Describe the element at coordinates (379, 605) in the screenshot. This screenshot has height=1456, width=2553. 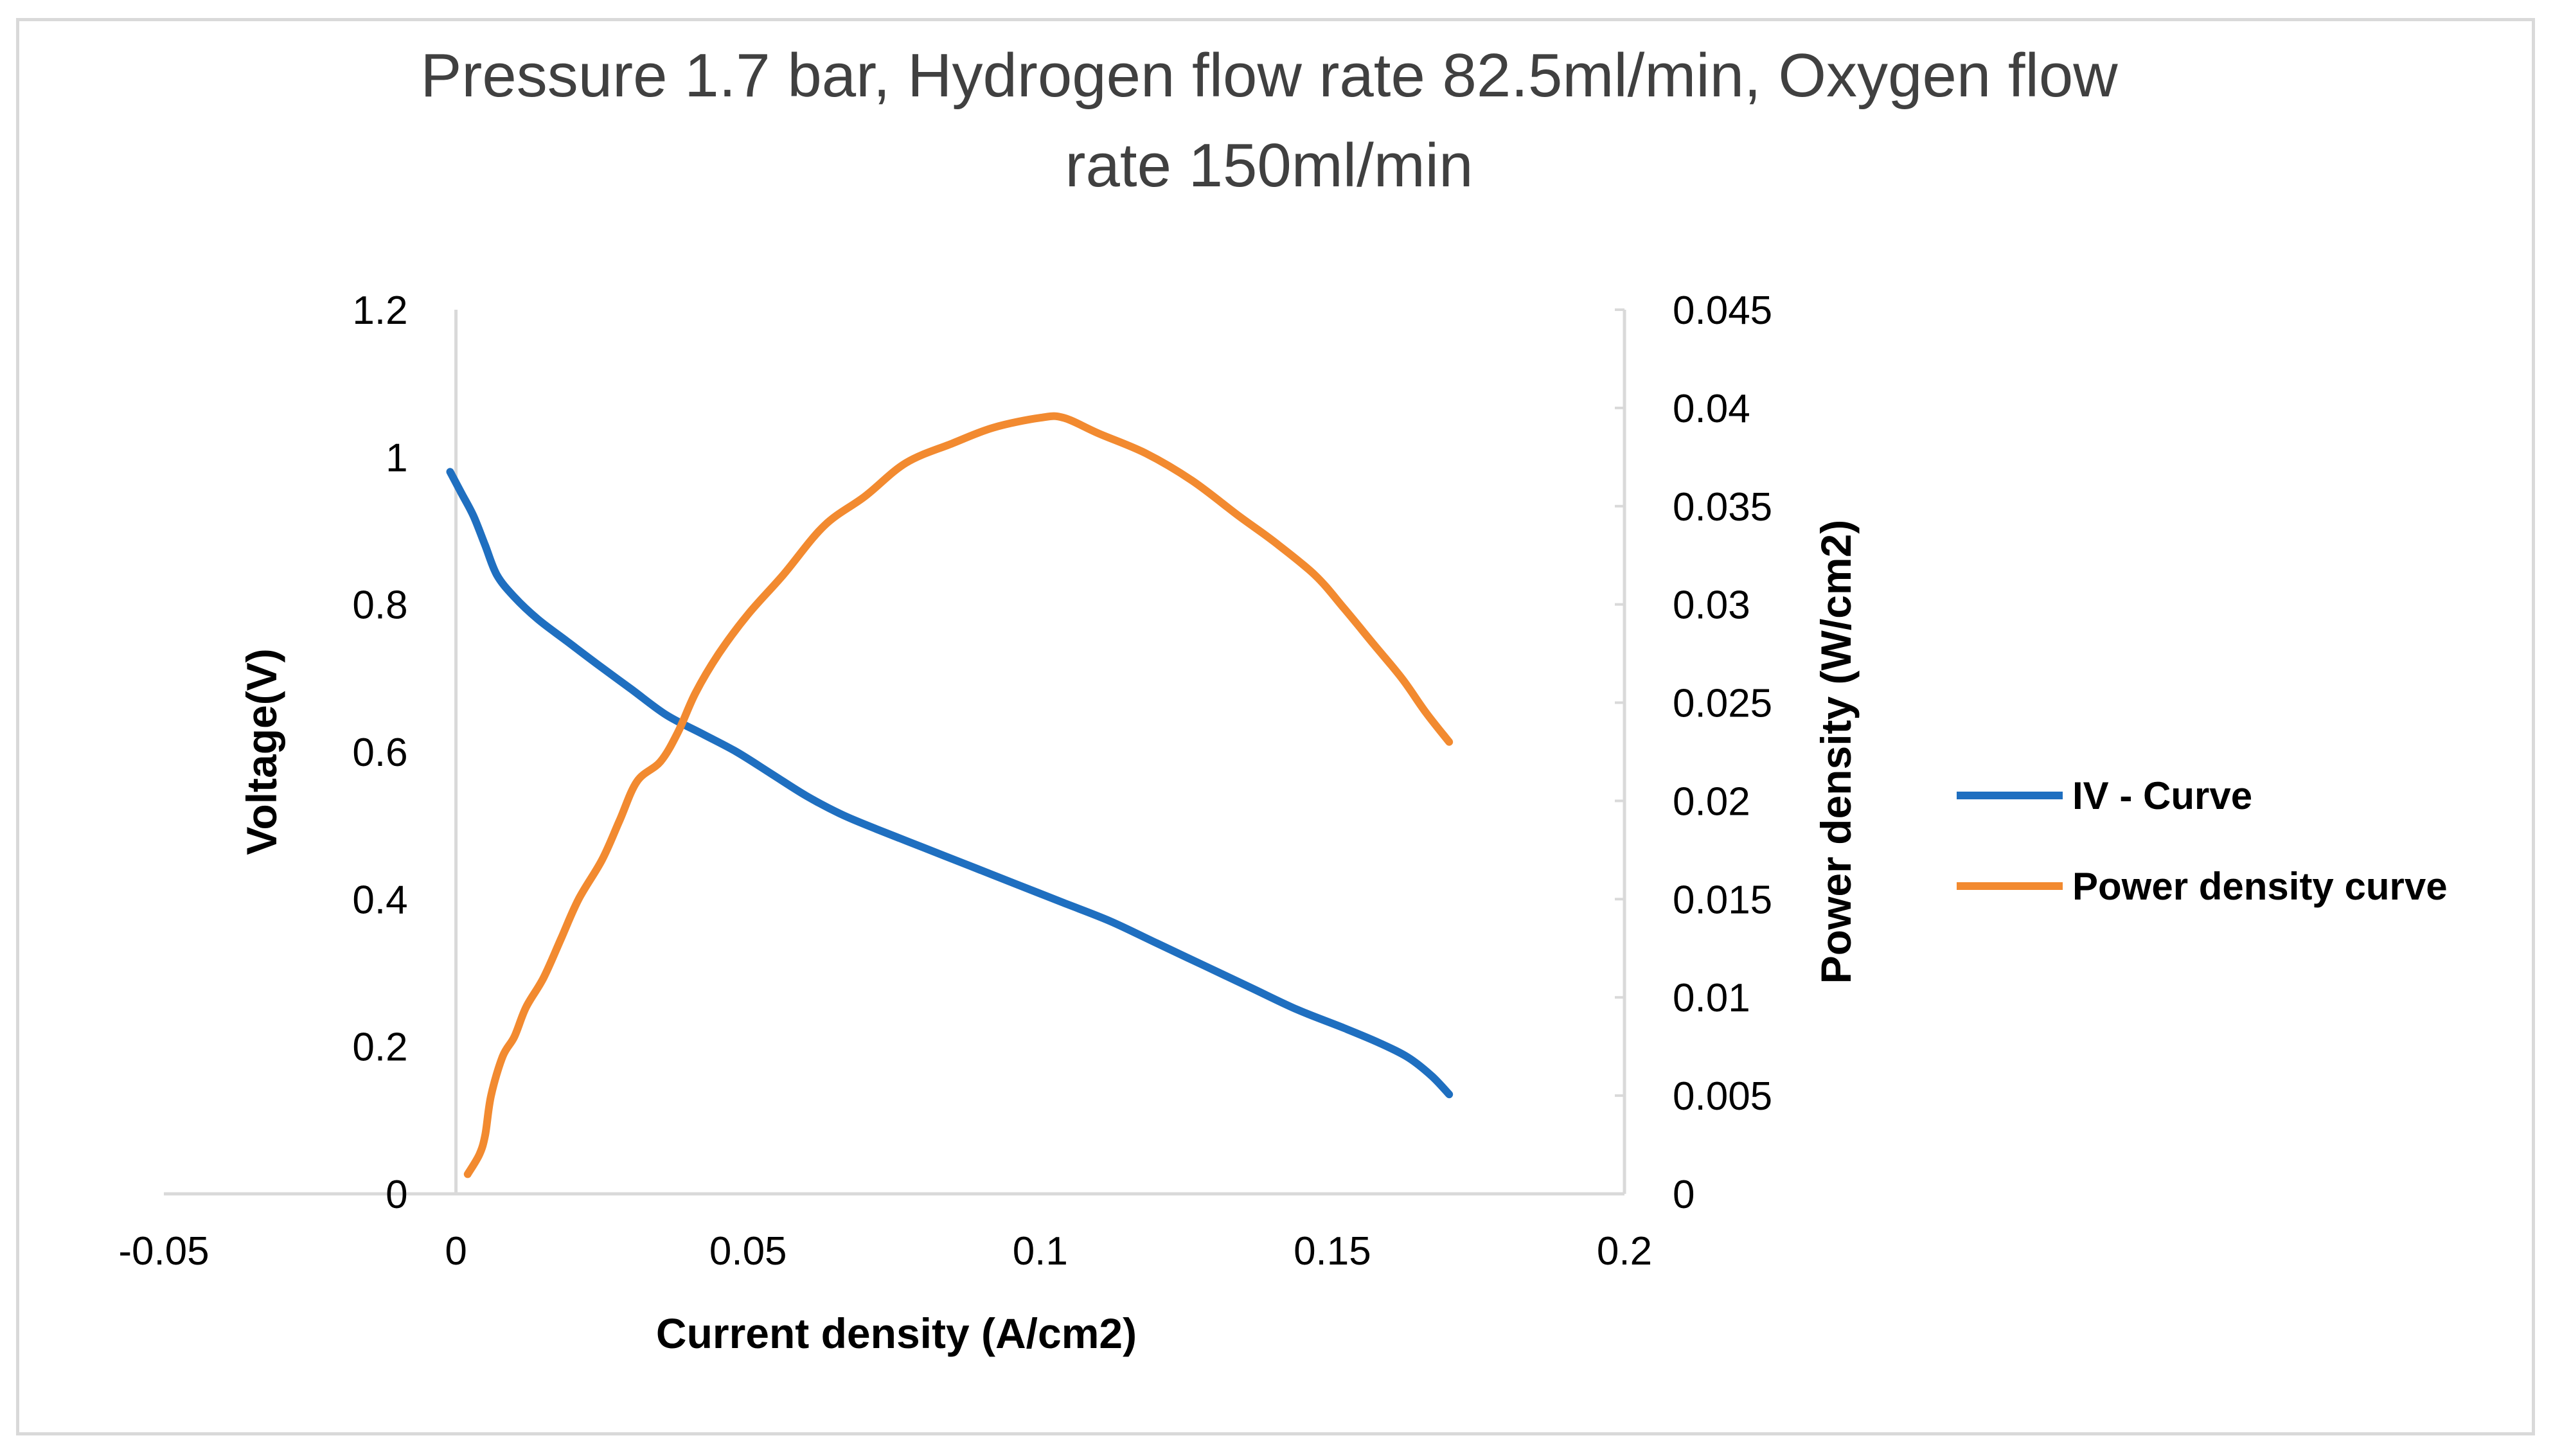
I see `y-tick-label: 0.8` at that location.